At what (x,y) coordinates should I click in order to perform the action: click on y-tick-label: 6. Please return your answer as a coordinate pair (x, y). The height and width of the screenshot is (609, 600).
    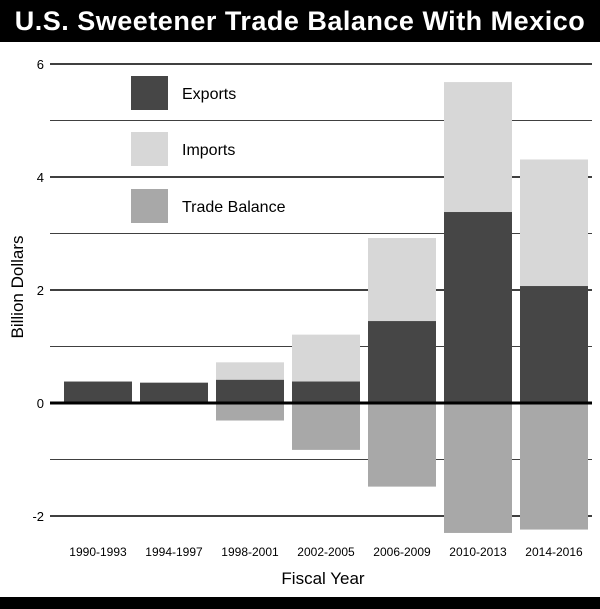
    Looking at the image, I should click on (40, 64).